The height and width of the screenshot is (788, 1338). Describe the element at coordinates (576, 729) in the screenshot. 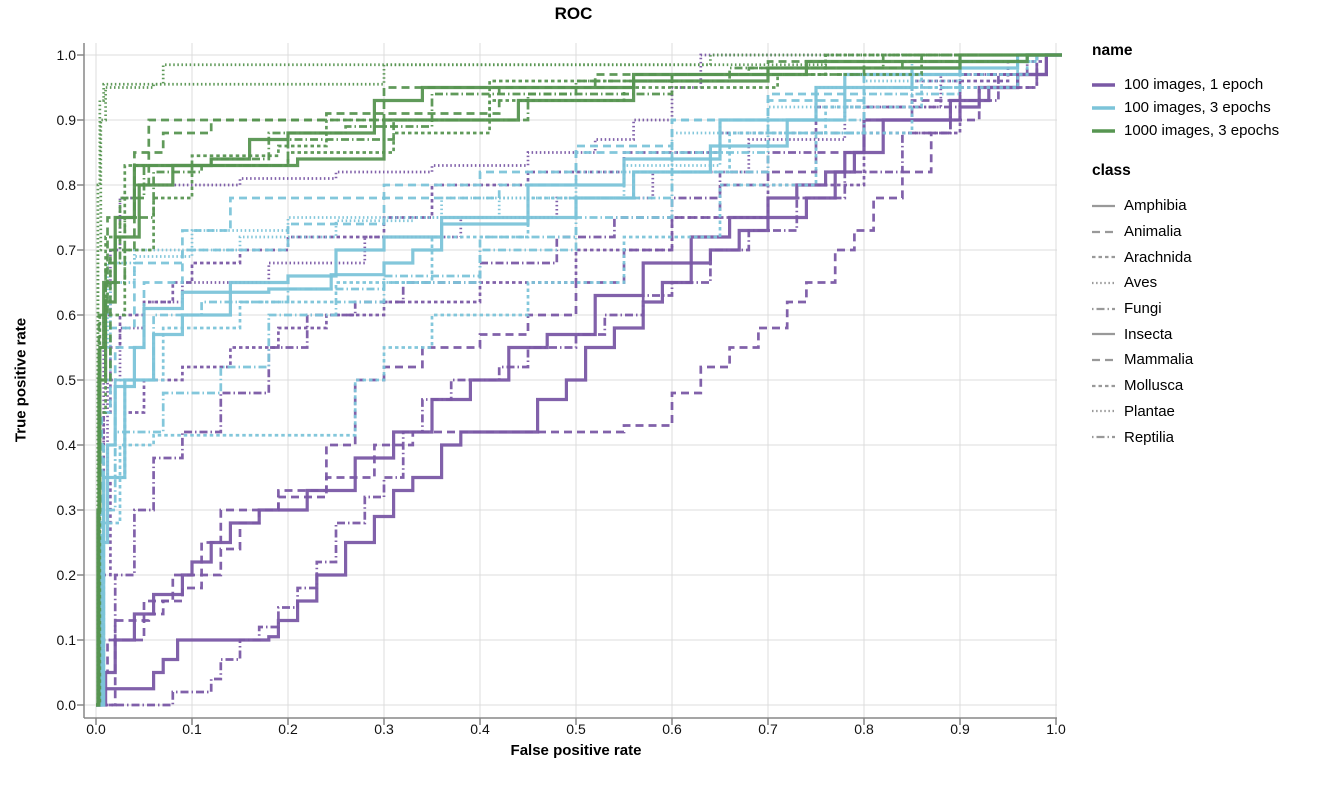

I see `x-tick-label: 0.5` at that location.